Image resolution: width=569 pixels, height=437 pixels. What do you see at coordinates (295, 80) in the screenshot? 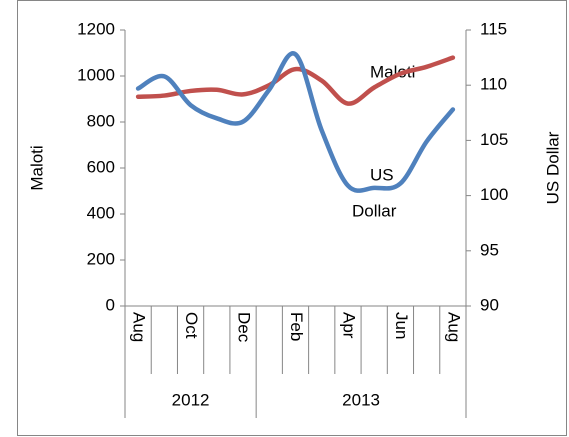
I see `line-series` at bounding box center [295, 80].